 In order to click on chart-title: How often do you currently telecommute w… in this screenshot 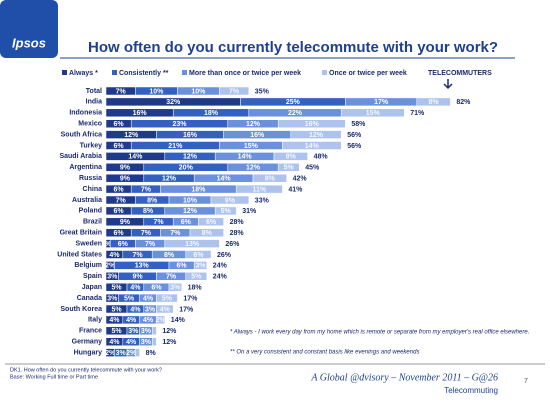, I will do `click(293, 47)`.